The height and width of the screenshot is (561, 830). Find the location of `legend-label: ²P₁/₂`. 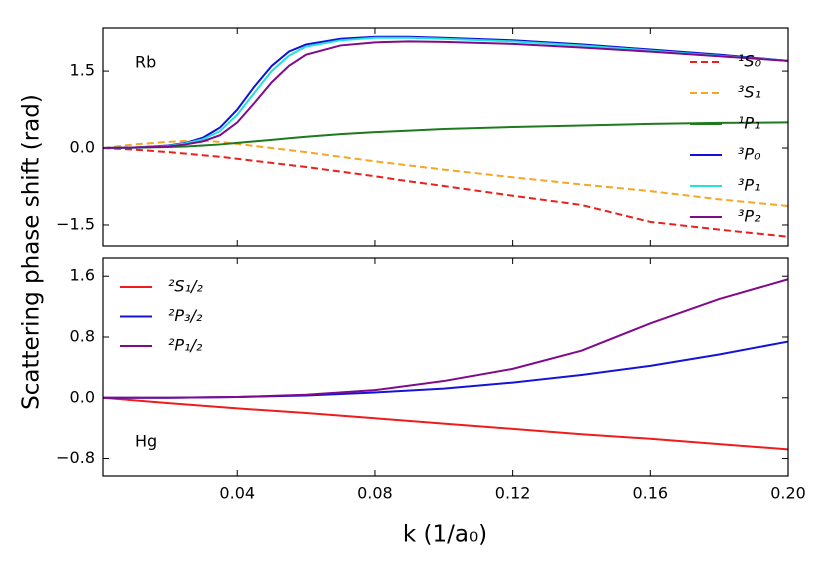

legend-label: ²P₁/₂ is located at coordinates (185, 345).